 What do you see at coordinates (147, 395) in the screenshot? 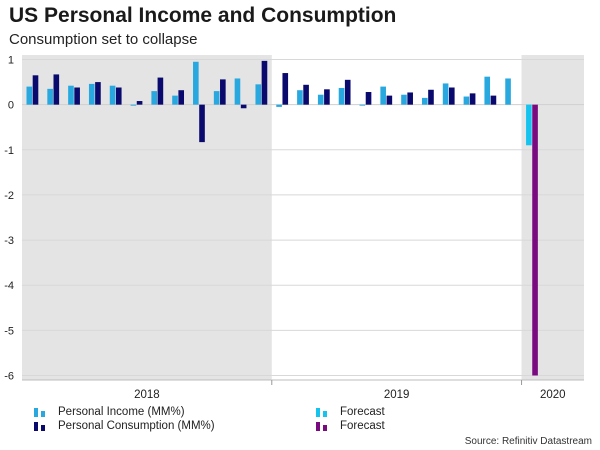
I see `x-tick-label: 2018` at bounding box center [147, 395].